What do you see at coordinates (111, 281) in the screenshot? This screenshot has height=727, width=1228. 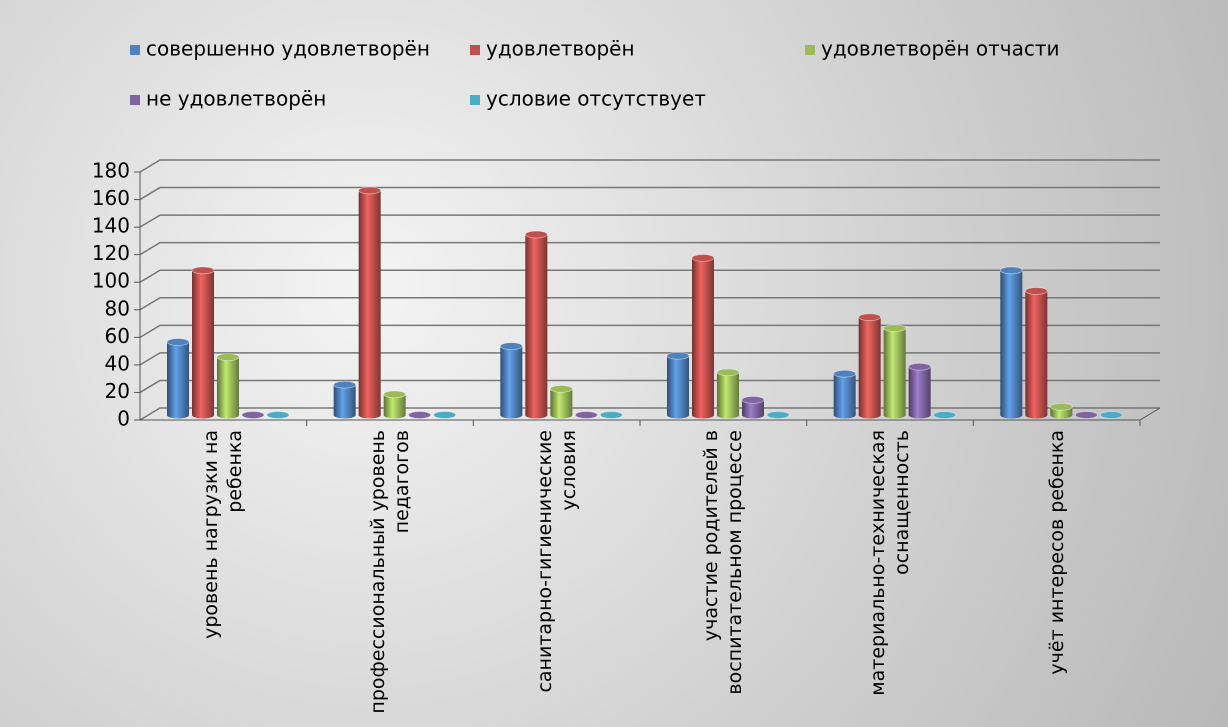 I see `y-tick-label: 100` at bounding box center [111, 281].